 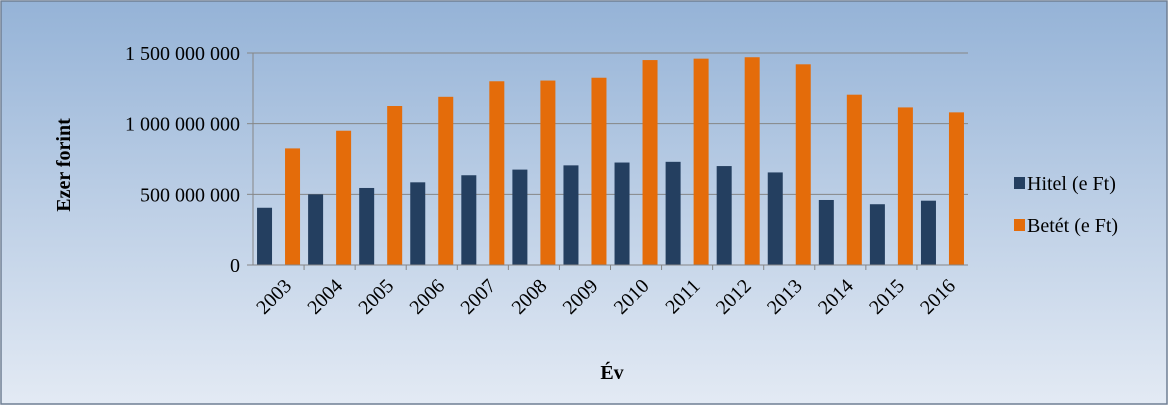 What do you see at coordinates (182, 125) in the screenshot?
I see `y-tick-label: 1 000 000 000` at bounding box center [182, 125].